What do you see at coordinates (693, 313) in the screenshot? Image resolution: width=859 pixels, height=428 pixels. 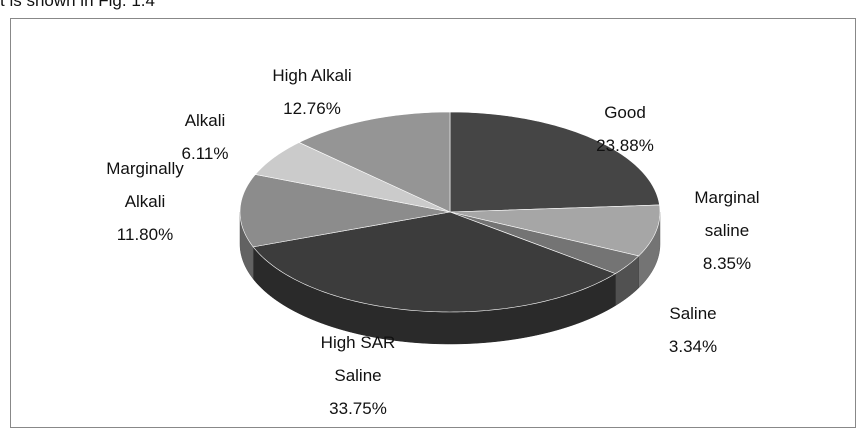 I see `category-name: Saline` at bounding box center [693, 313].